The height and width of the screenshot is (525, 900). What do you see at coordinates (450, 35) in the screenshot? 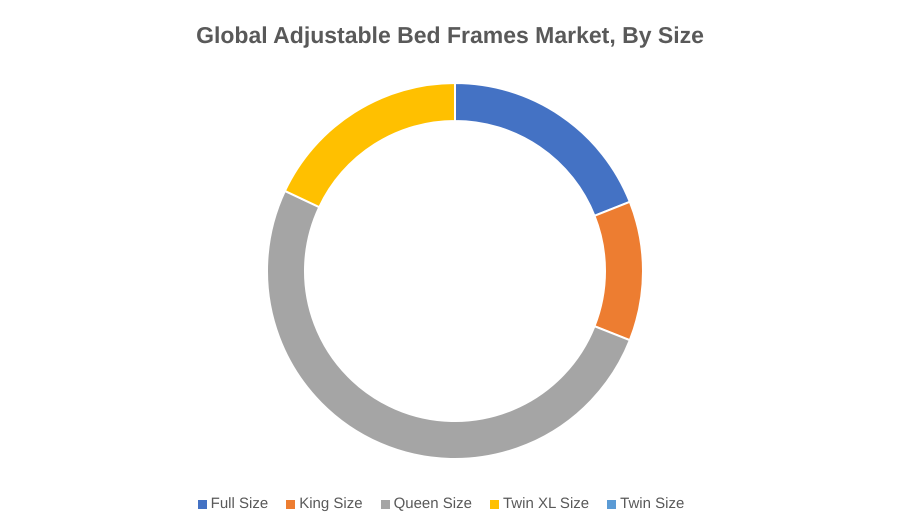
I see `chart-title: Global Adjustable Bed Frames Market, By Size` at bounding box center [450, 35].